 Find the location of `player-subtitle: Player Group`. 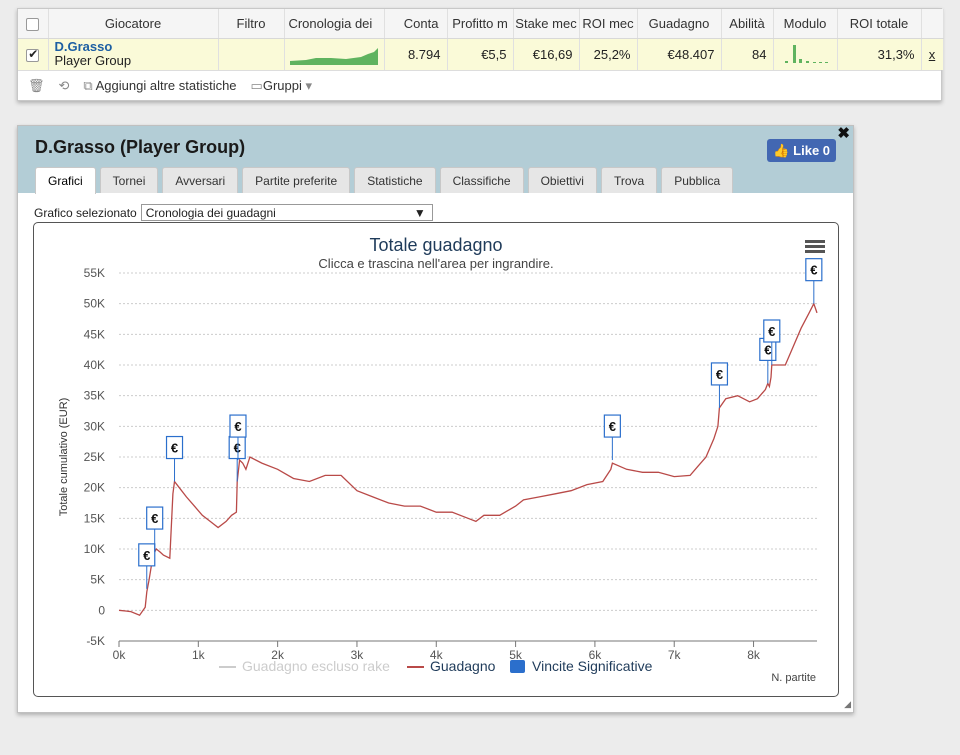

player-subtitle: Player Group is located at coordinates (93, 61).